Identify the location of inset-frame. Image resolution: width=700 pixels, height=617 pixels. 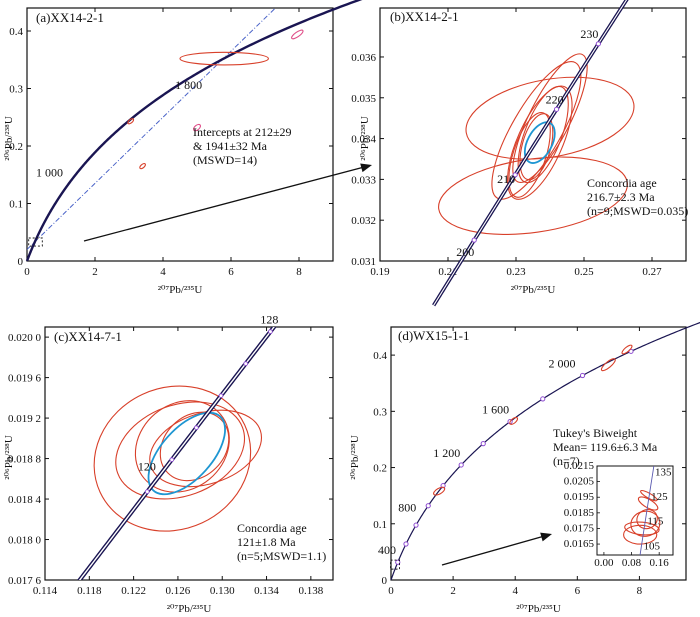
(635, 510).